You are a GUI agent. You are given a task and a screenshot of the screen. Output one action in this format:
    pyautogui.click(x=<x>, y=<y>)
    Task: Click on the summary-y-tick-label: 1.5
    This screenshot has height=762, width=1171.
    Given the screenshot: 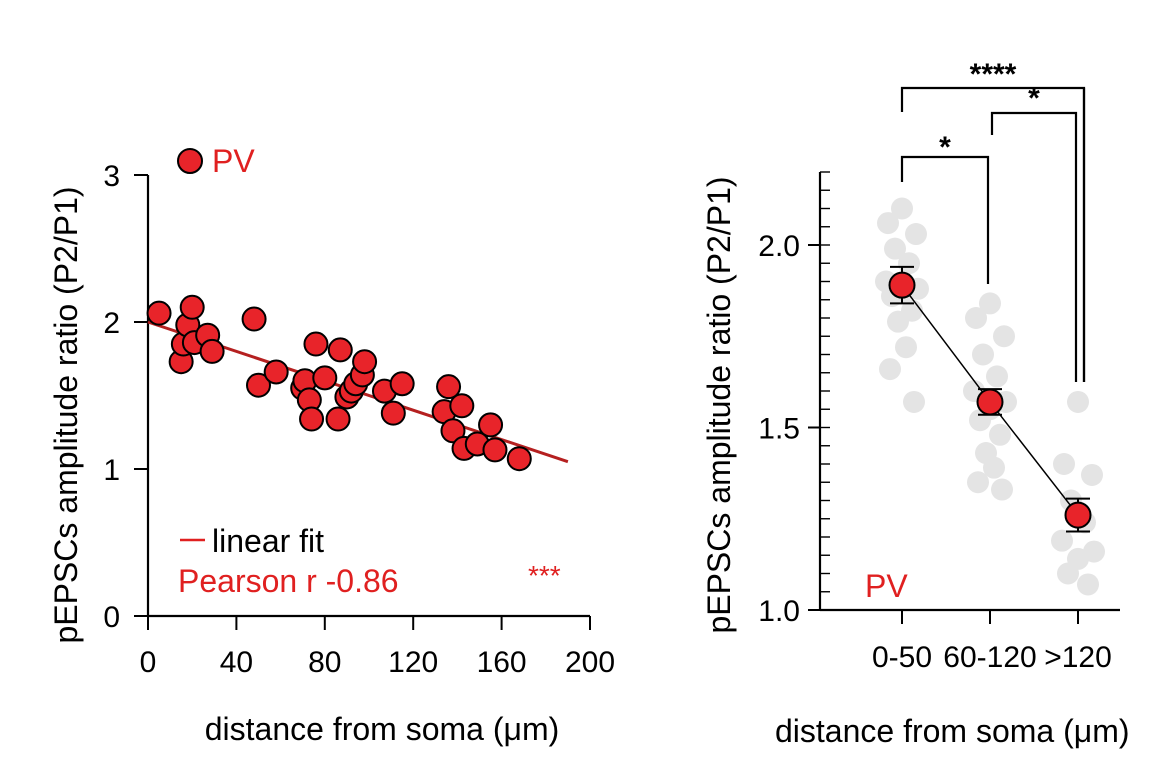 What is the action you would take?
    pyautogui.click(x=779, y=429)
    